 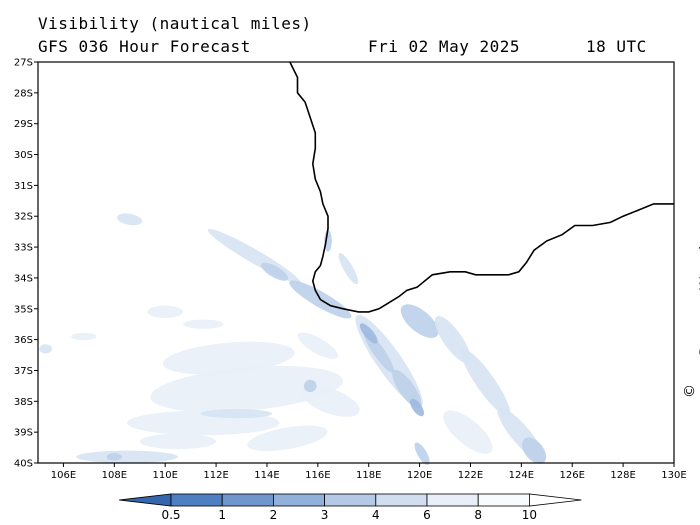 I want to click on lat-tick-label: 29S, so click(x=23, y=124).